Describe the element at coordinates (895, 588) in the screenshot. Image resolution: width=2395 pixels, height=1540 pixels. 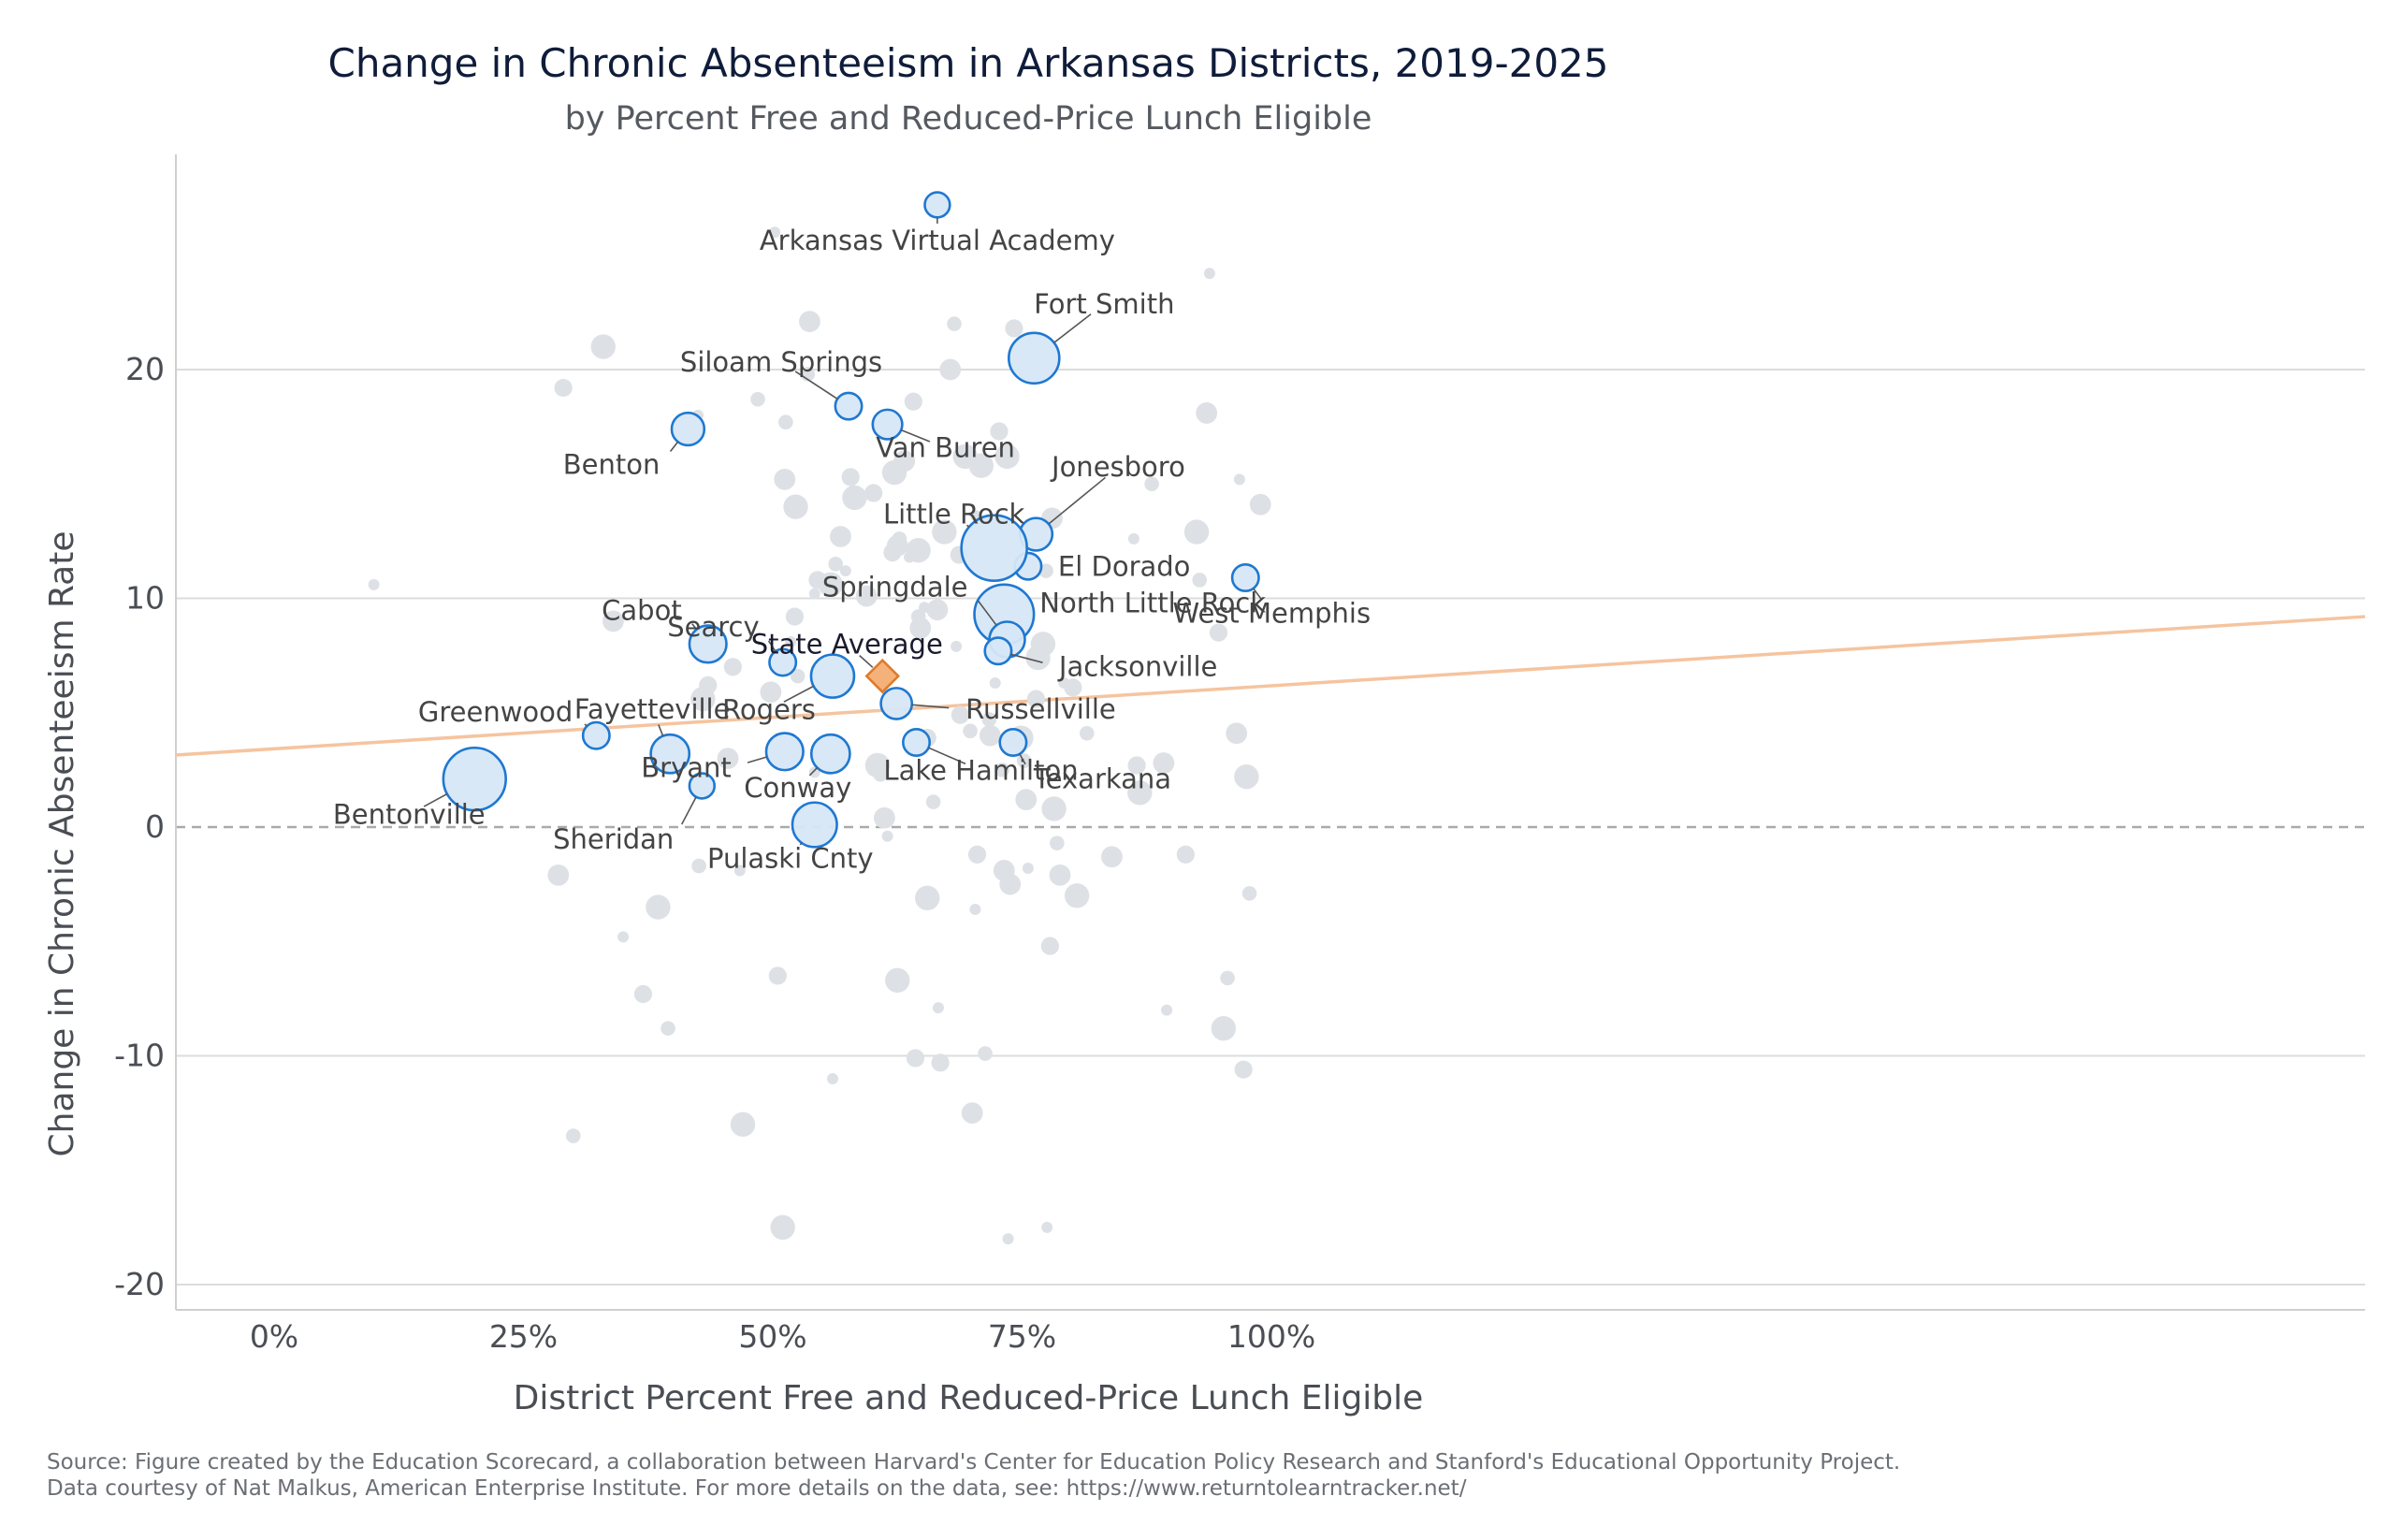
I see `district-label: Springdale` at that location.